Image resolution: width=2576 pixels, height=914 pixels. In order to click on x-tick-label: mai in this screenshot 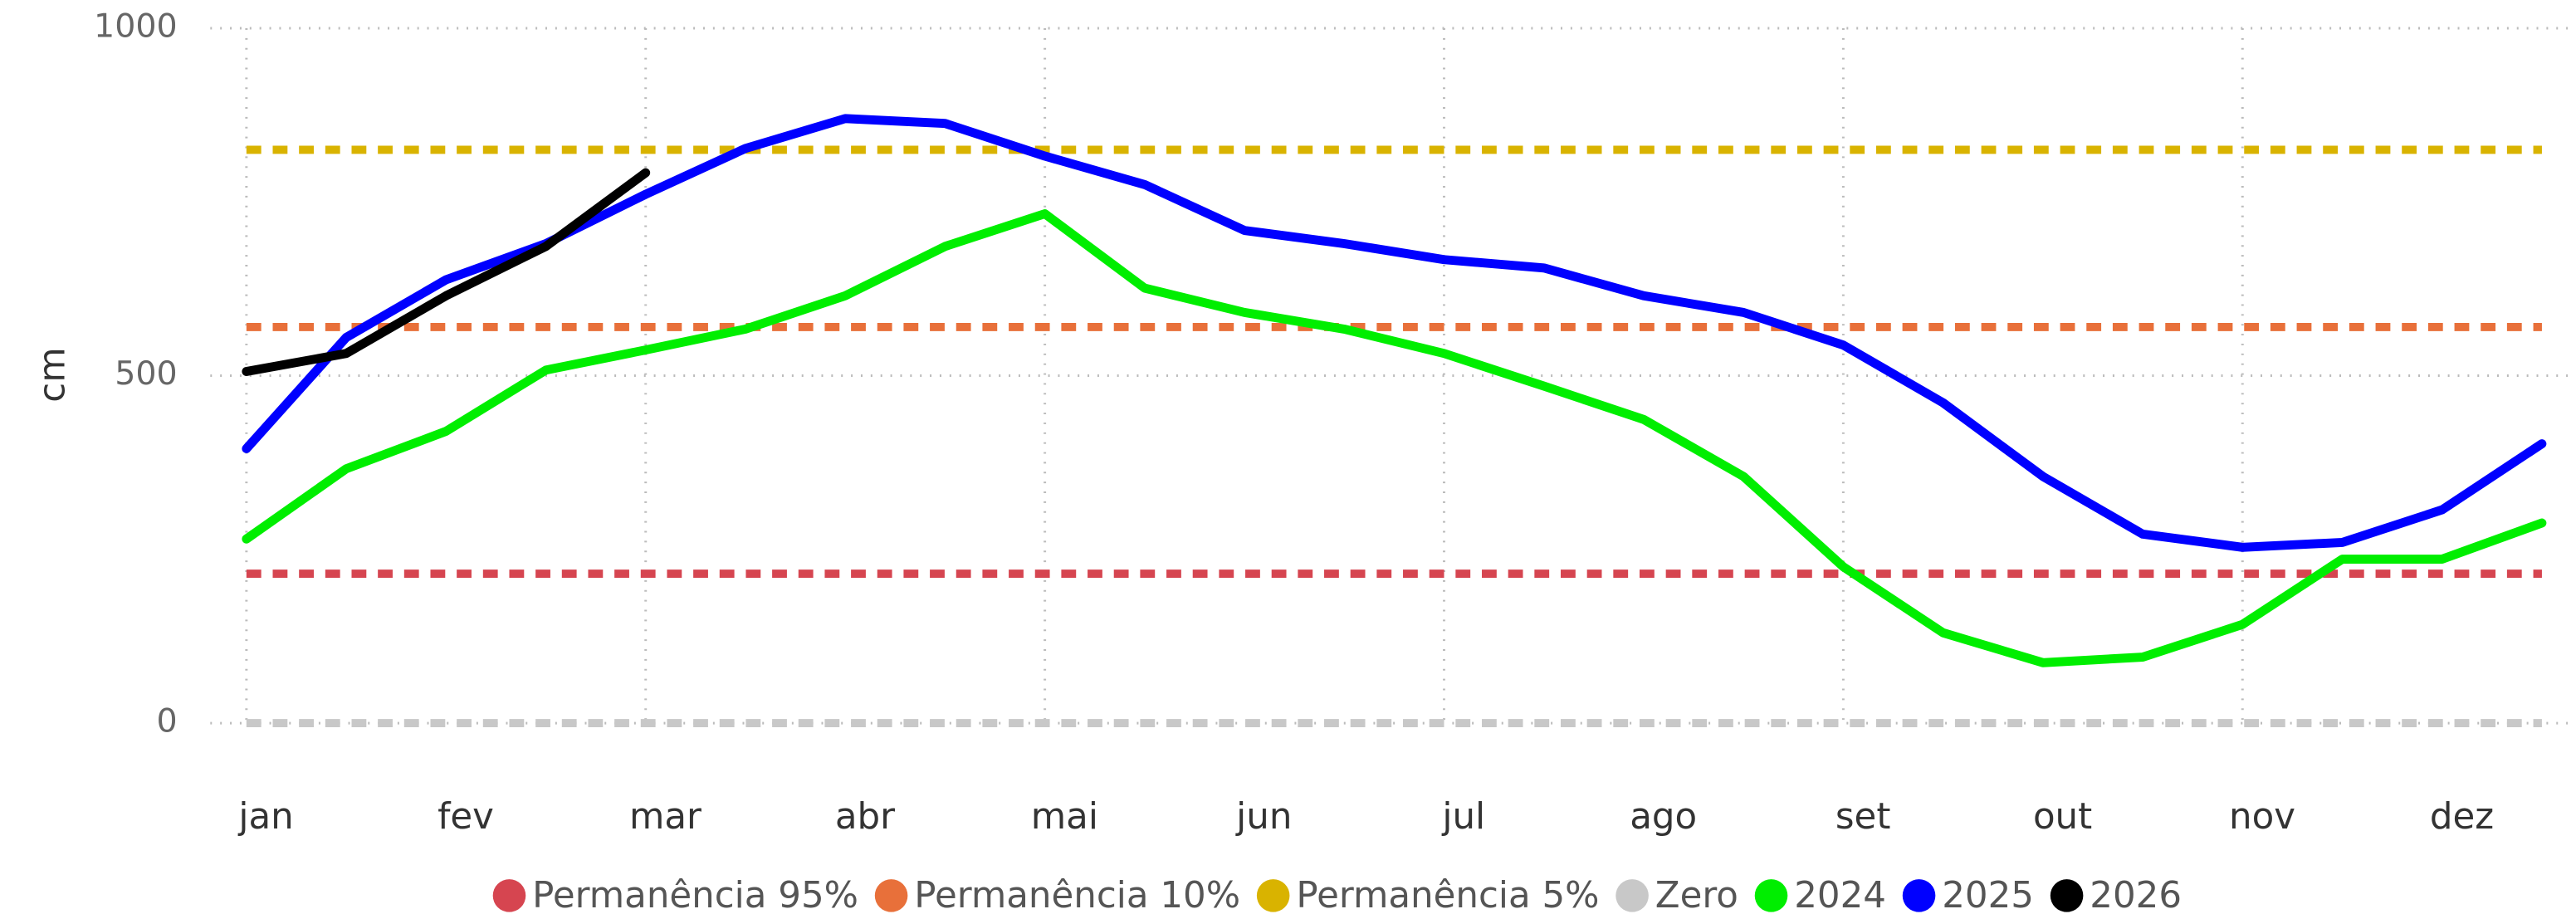, I will do `click(1064, 817)`.